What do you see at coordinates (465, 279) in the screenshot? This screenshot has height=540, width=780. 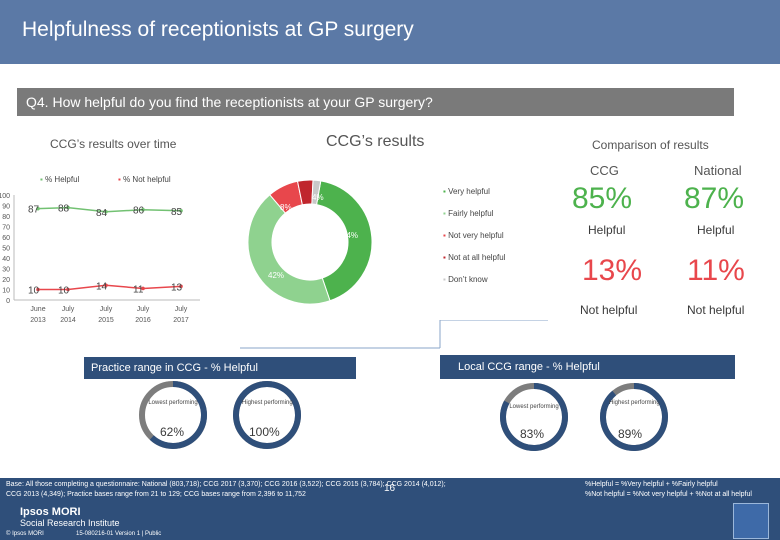 I see `donut-legend-item: ▪ Don’t know` at bounding box center [465, 279].